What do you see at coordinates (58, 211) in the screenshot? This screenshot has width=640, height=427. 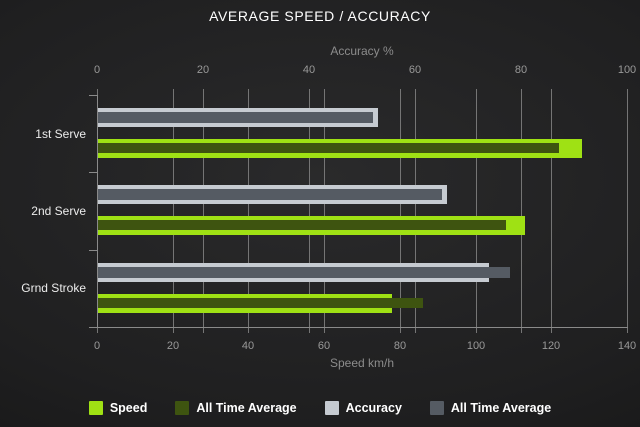 I see `category-label: 2nd Serve` at bounding box center [58, 211].